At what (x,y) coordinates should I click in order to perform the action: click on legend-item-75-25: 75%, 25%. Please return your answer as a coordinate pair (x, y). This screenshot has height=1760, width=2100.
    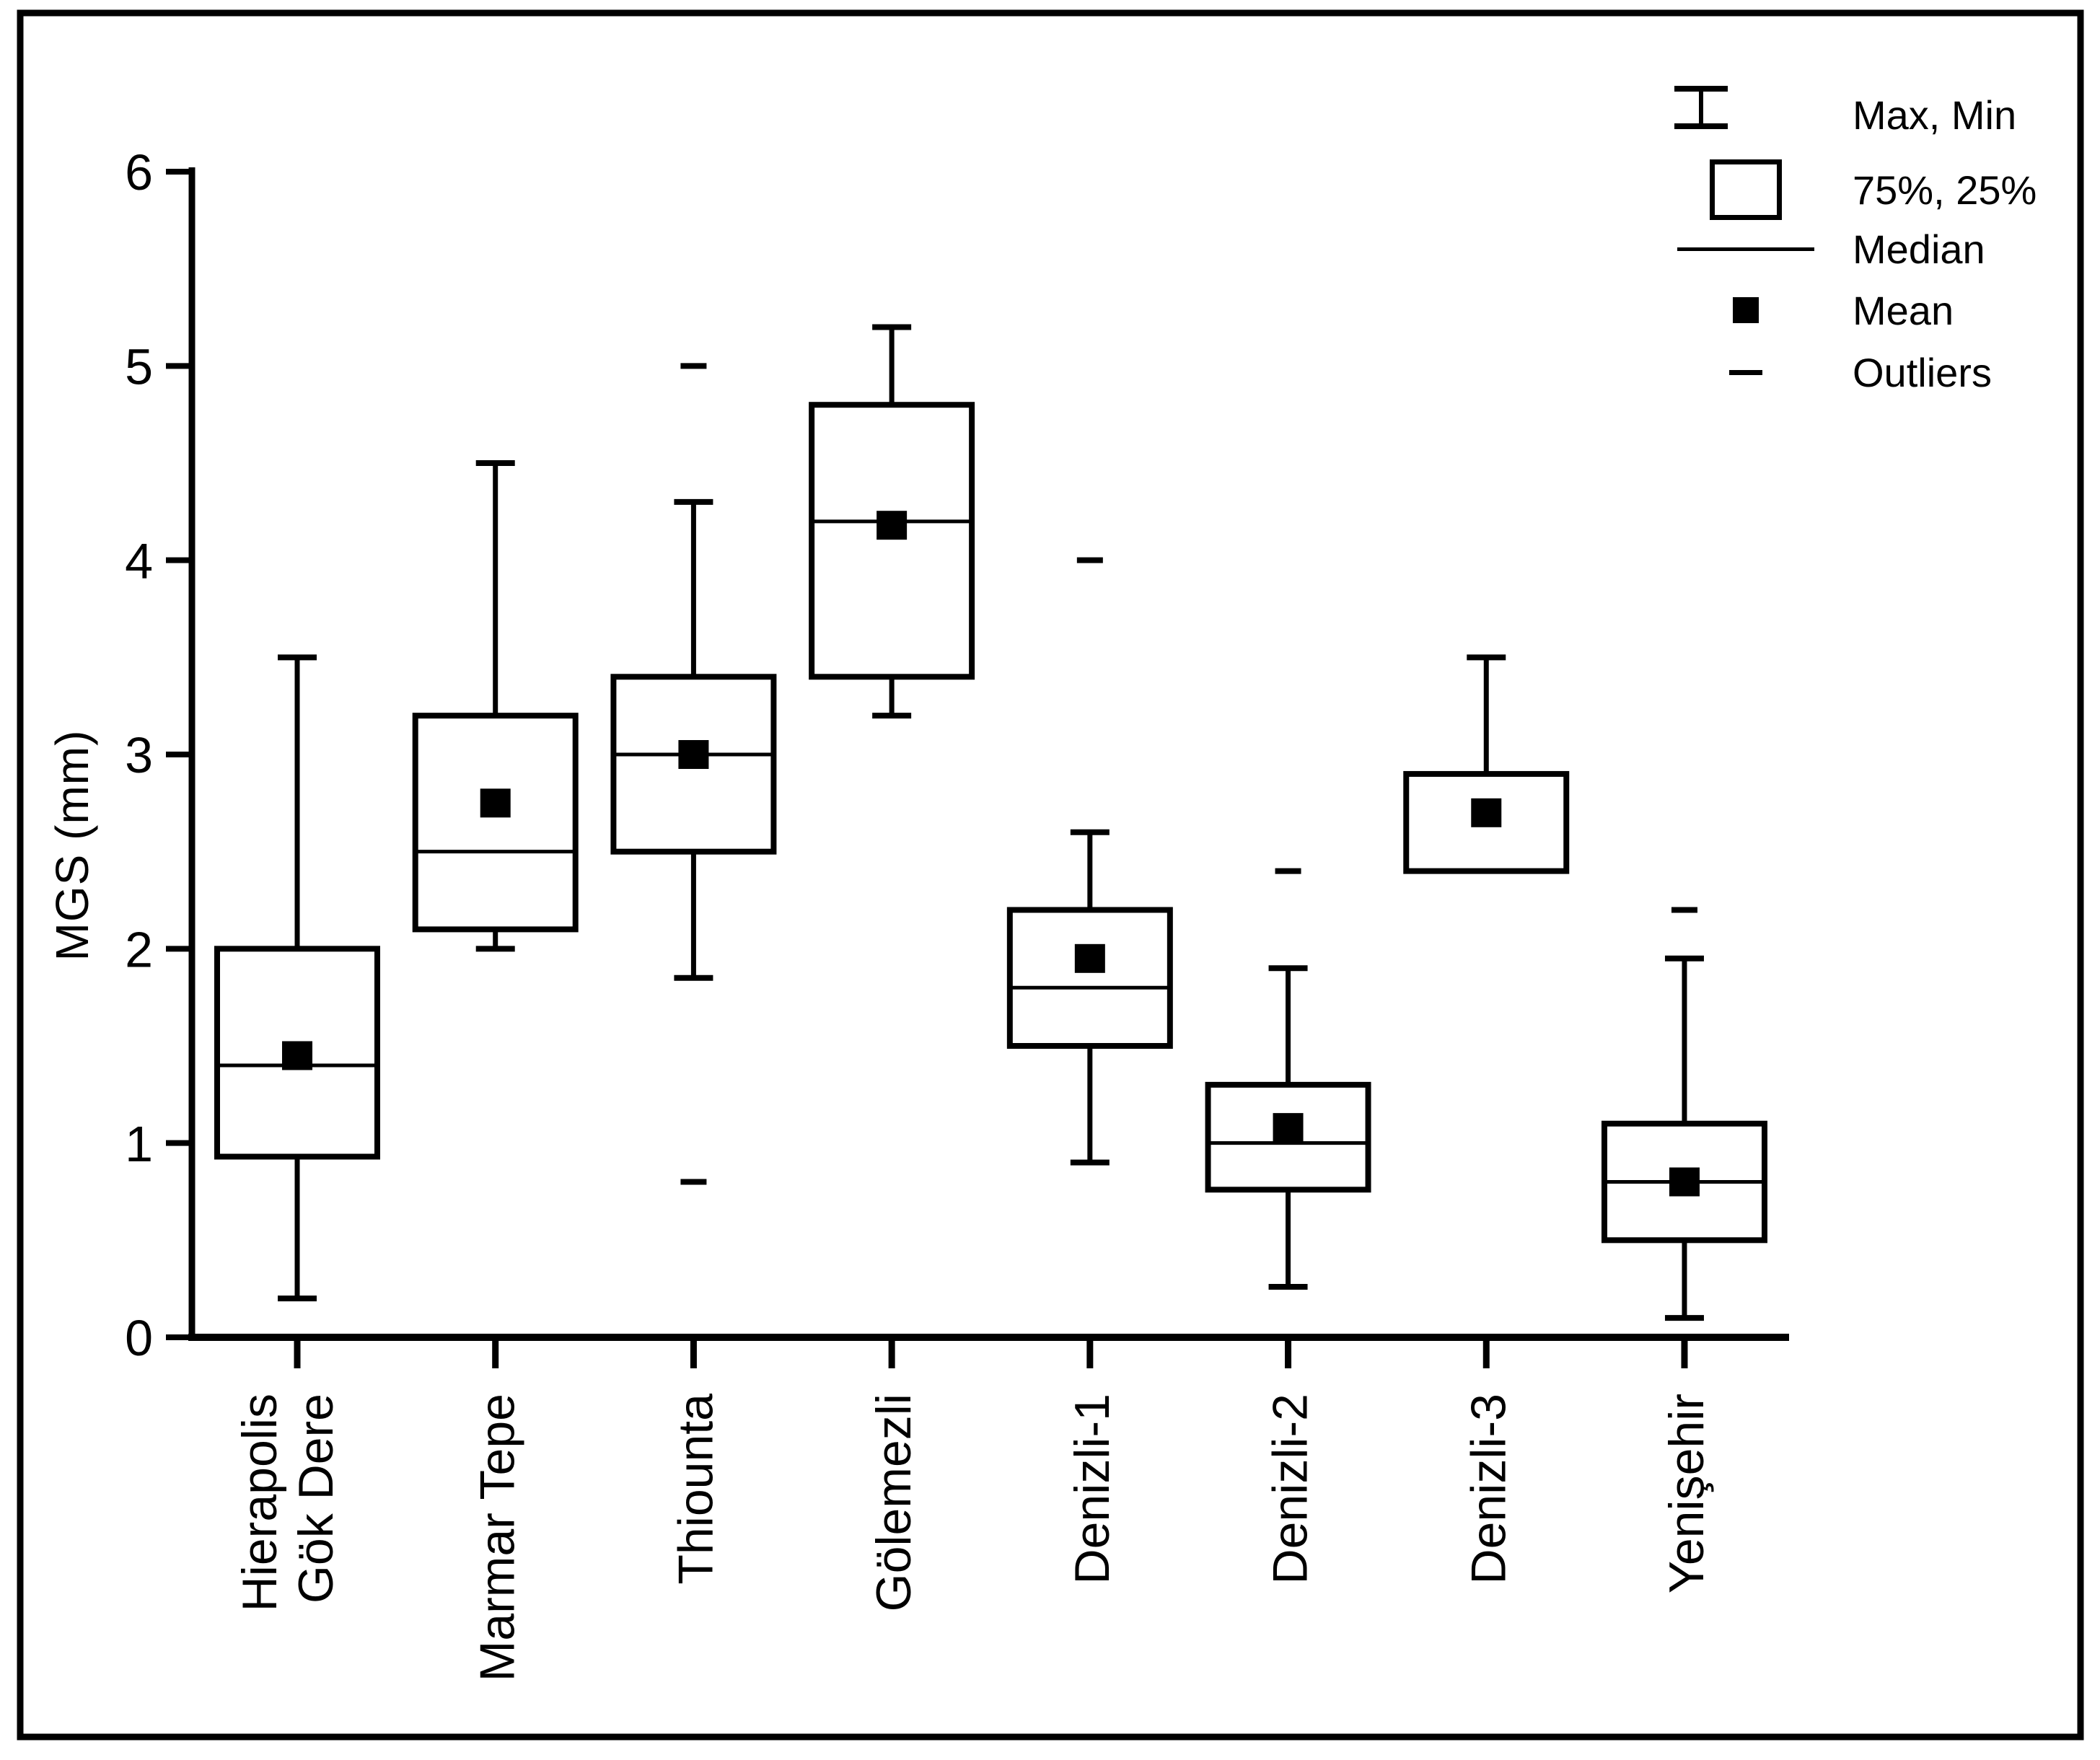
    Looking at the image, I should click on (1856, 190).